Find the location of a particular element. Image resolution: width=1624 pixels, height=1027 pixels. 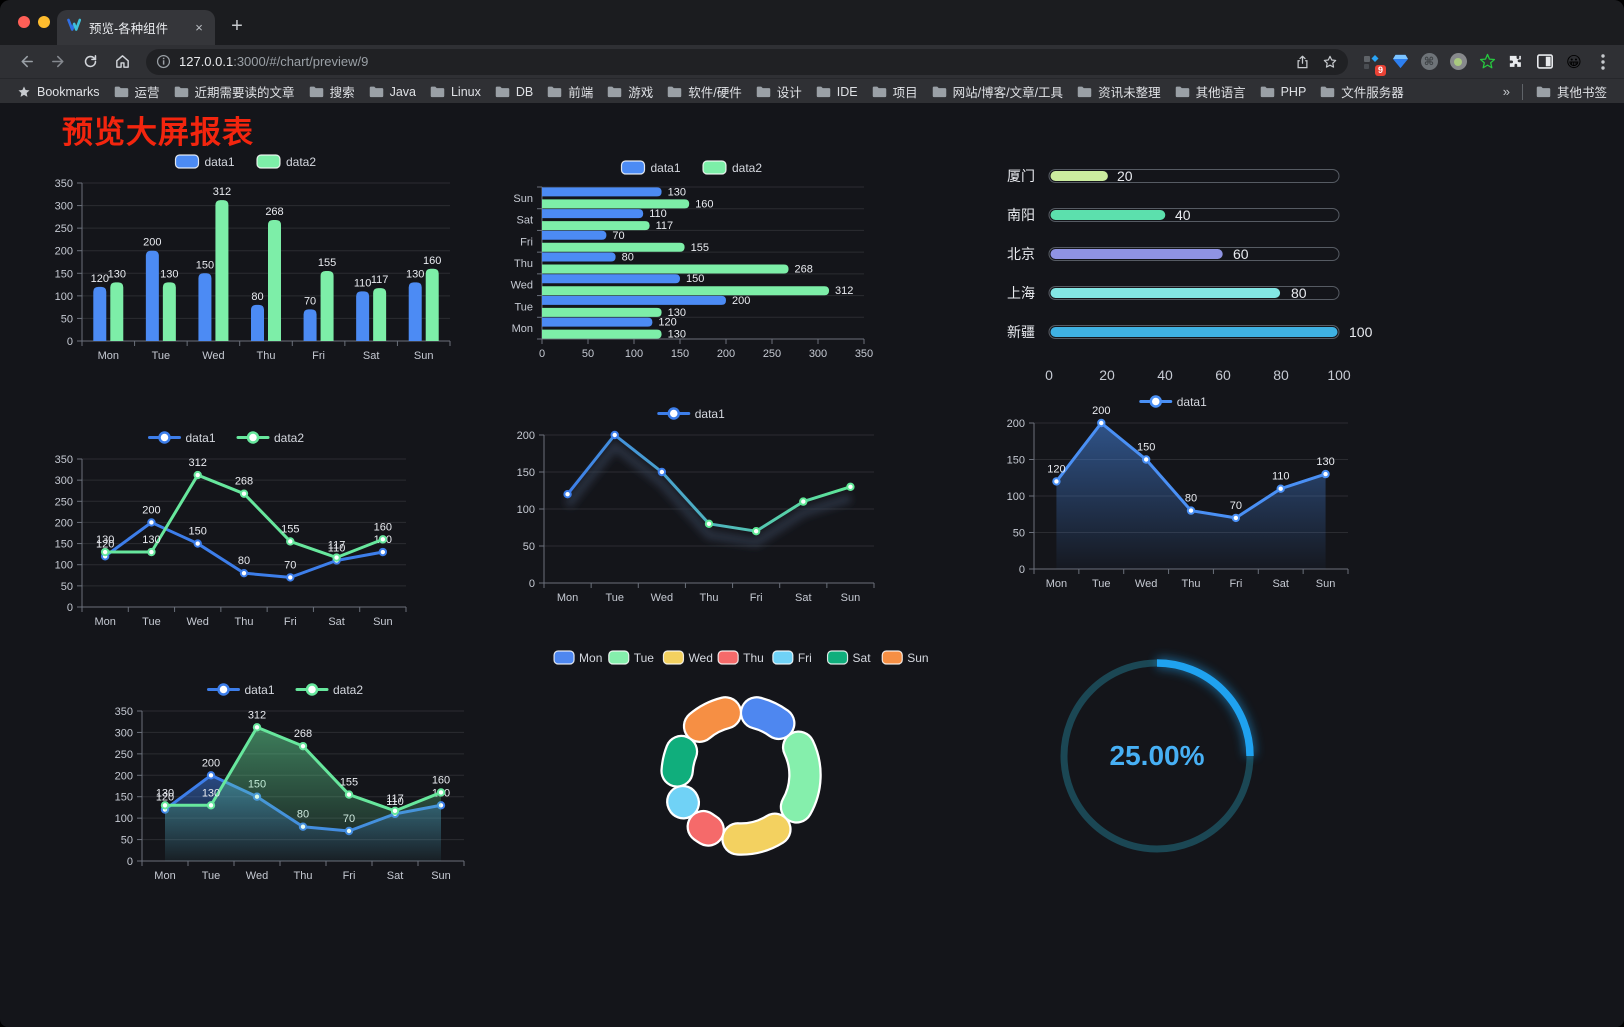

gradient-line-chart: data1 0 50 100 150 200 Mon Tue Wed Thu Fri Sat Sun is located at coordinates (694, 507).